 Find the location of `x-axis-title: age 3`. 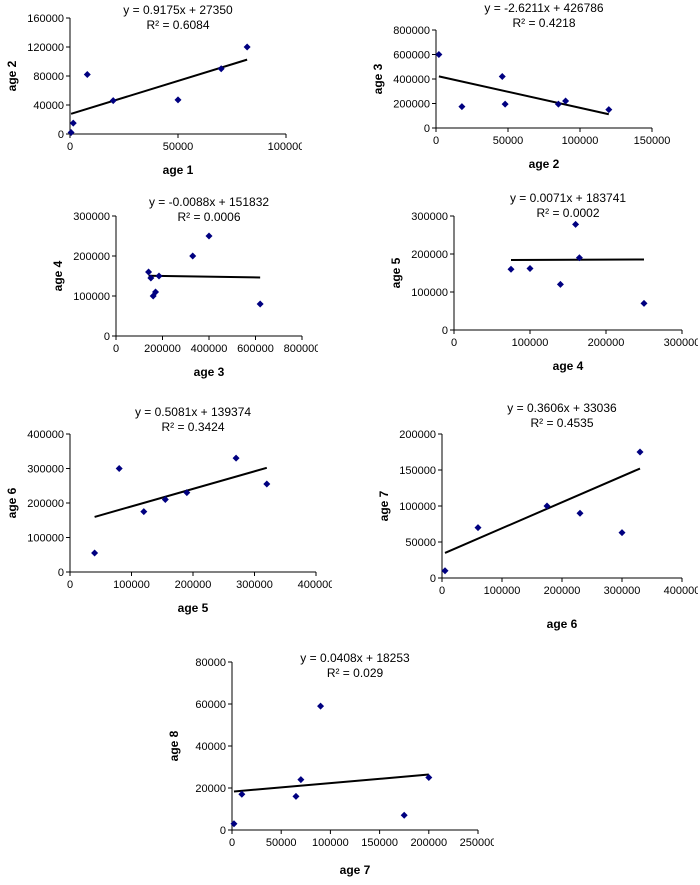

x-axis-title: age 3 is located at coordinates (209, 372).